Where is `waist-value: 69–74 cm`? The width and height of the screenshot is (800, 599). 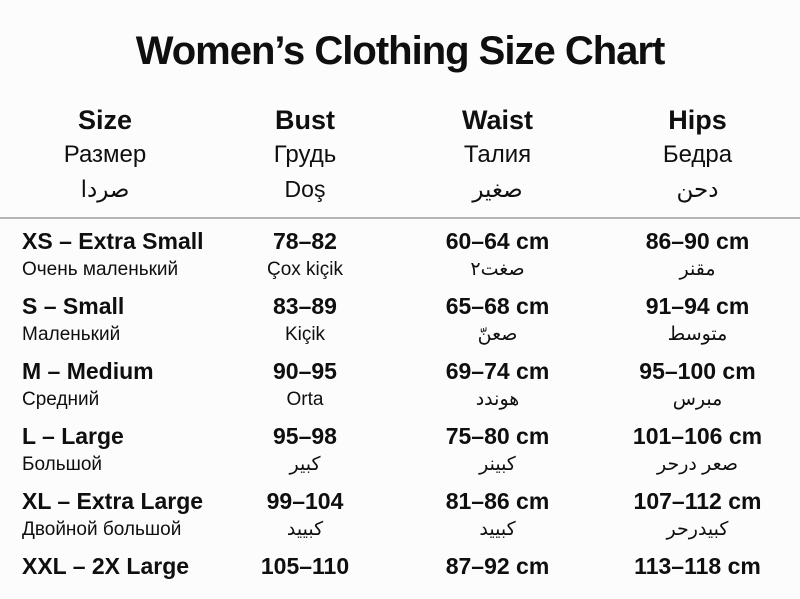
waist-value: 69–74 cm is located at coordinates (497, 371).